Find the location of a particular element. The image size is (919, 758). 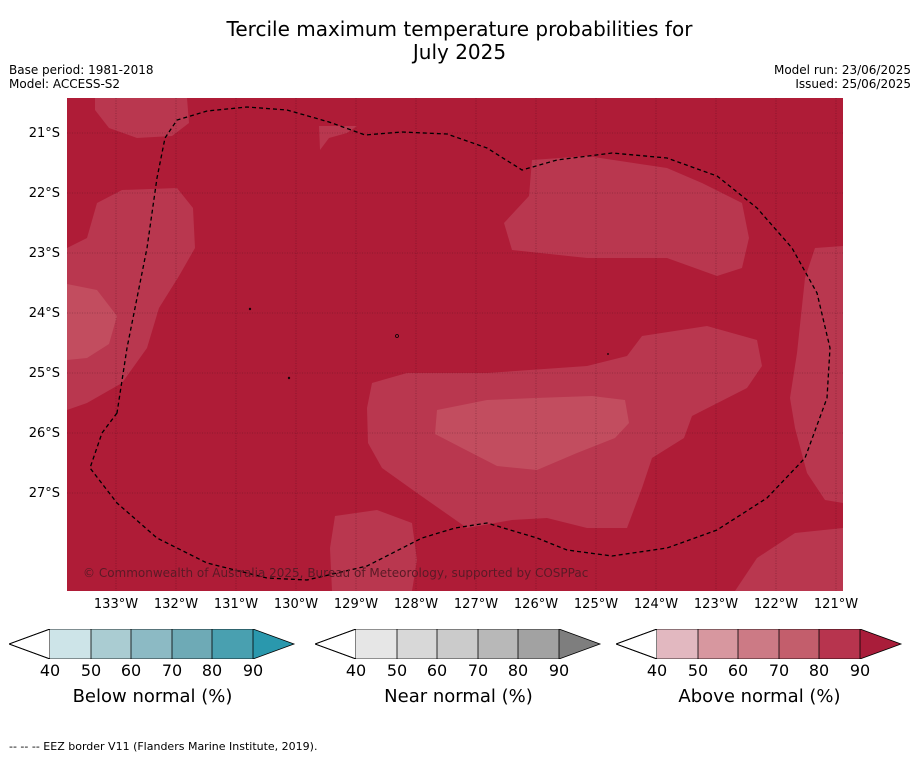

lon-label: 130°W is located at coordinates (296, 604).